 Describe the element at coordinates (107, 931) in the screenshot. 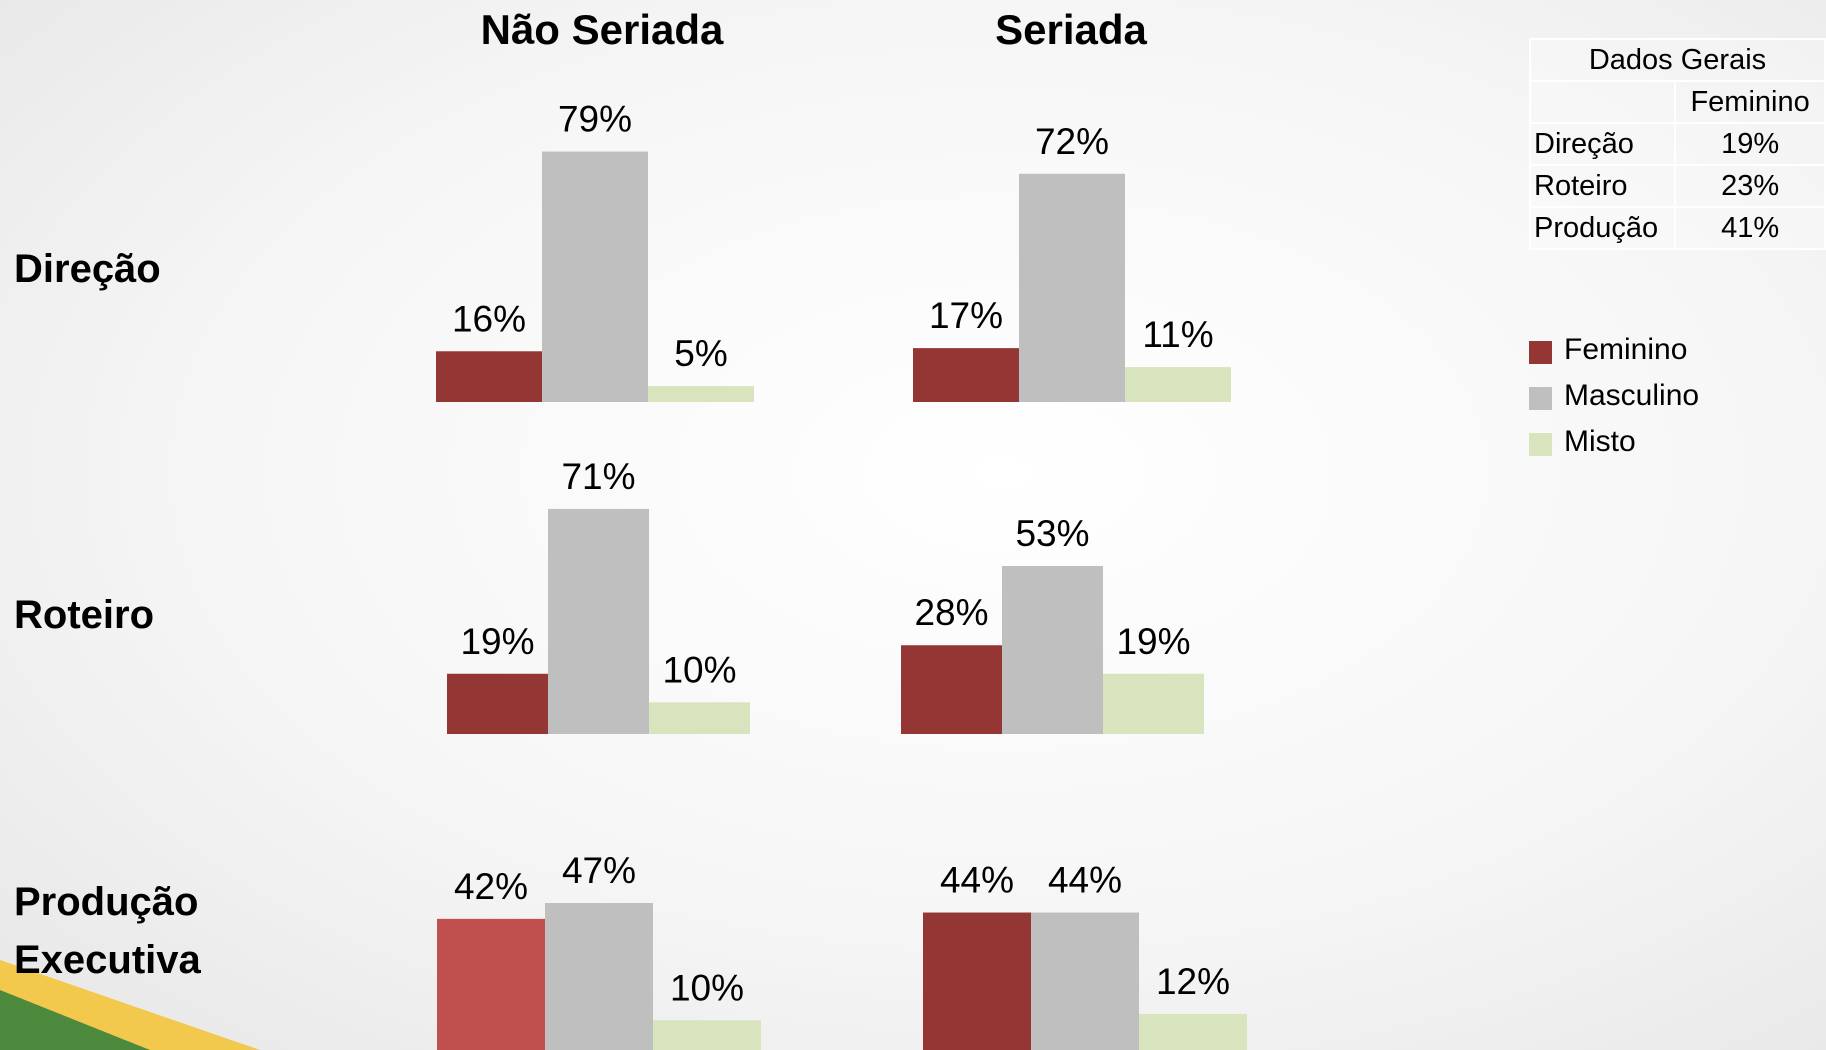

I see `row-label: Produção Executiva` at that location.